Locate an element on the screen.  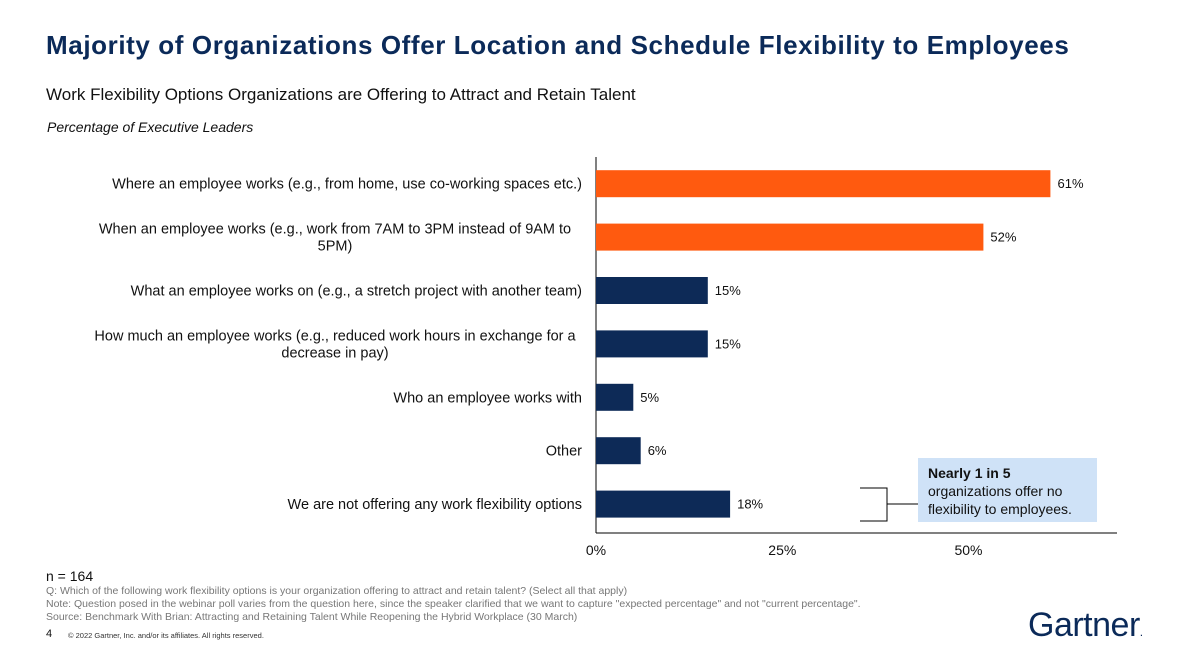
gartner-logo: Gartner. is located at coordinates (1085, 625).